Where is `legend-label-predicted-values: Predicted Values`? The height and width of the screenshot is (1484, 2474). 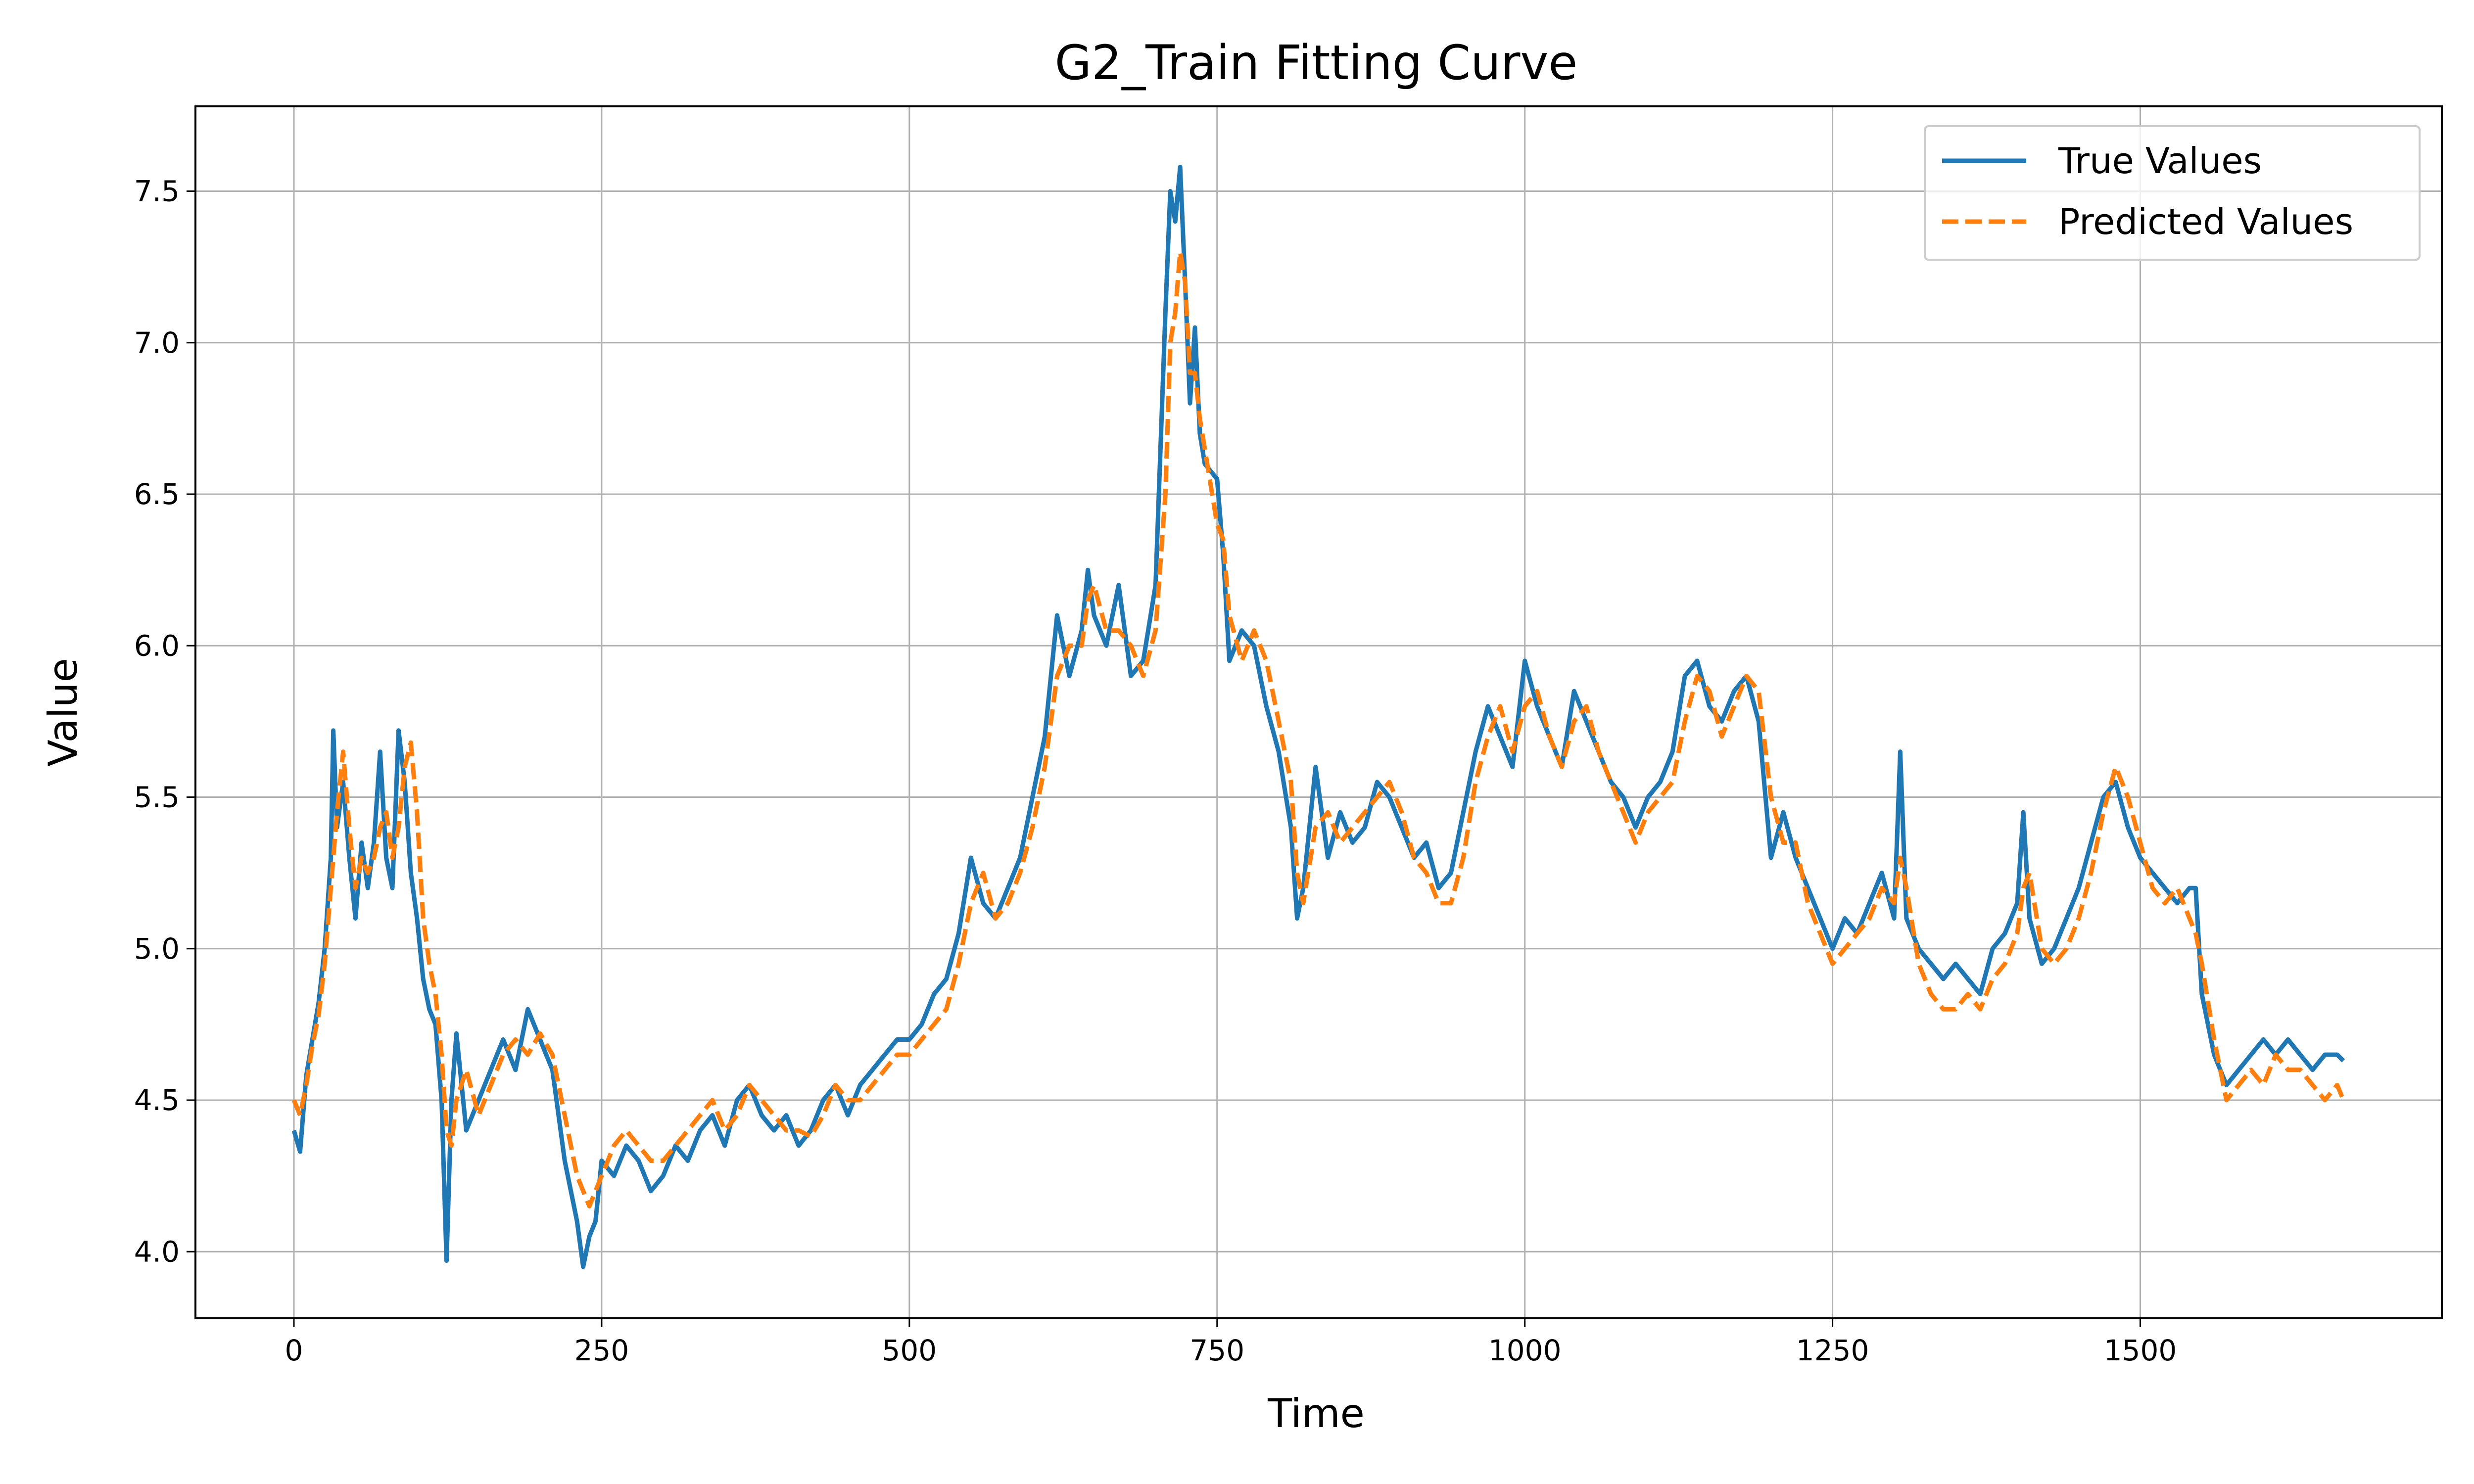
legend-label-predicted-values: Predicted Values is located at coordinates (2206, 221).